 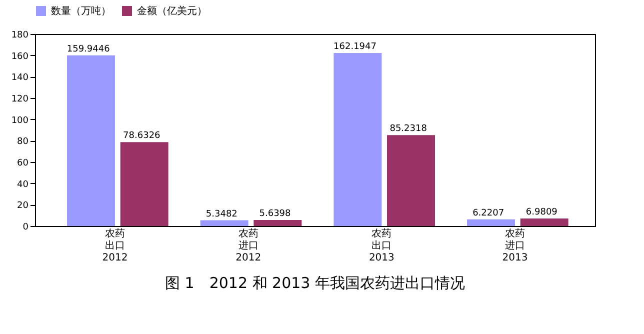 What do you see at coordinates (25, 227) in the screenshot?
I see `y-tick-label: 0` at bounding box center [25, 227].